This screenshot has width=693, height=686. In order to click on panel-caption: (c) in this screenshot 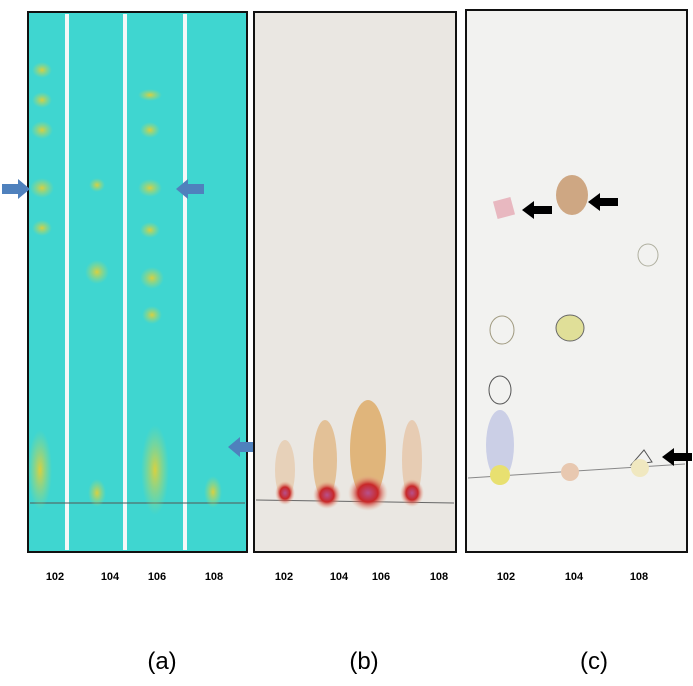, I will do `click(594, 661)`.